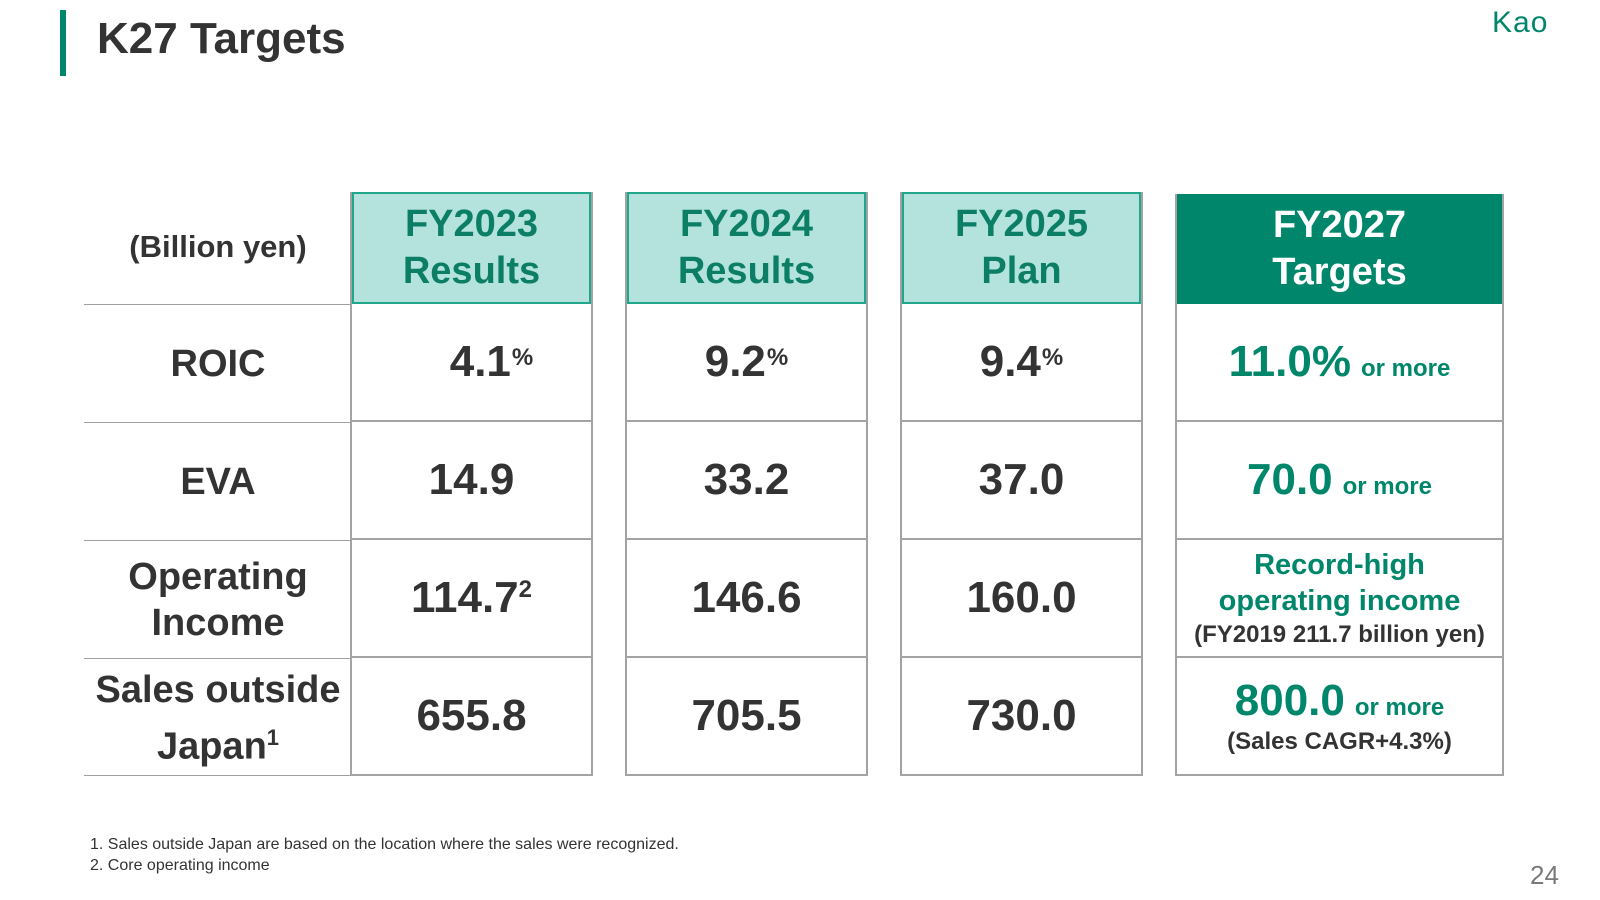  I want to click on cell-operating-income: 114.7 2, so click(471, 598).